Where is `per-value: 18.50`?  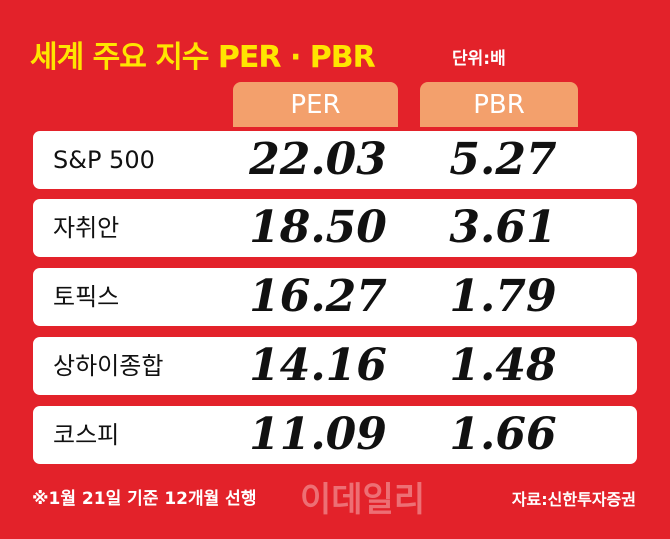 per-value: 18.50 is located at coordinates (318, 227).